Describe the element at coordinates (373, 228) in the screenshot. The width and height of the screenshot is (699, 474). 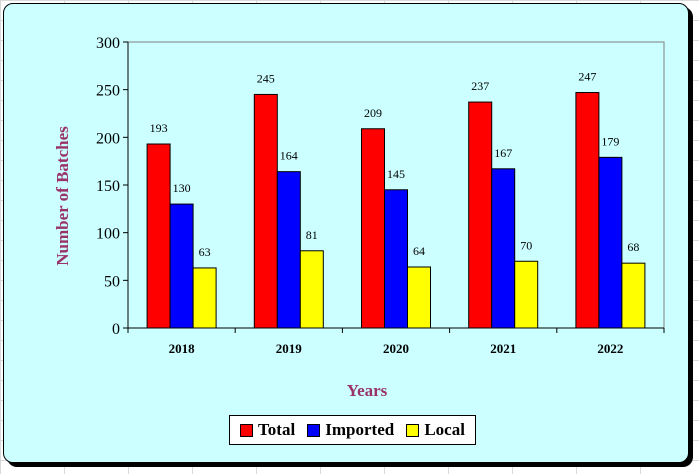
I see `bar-total-2020` at that location.